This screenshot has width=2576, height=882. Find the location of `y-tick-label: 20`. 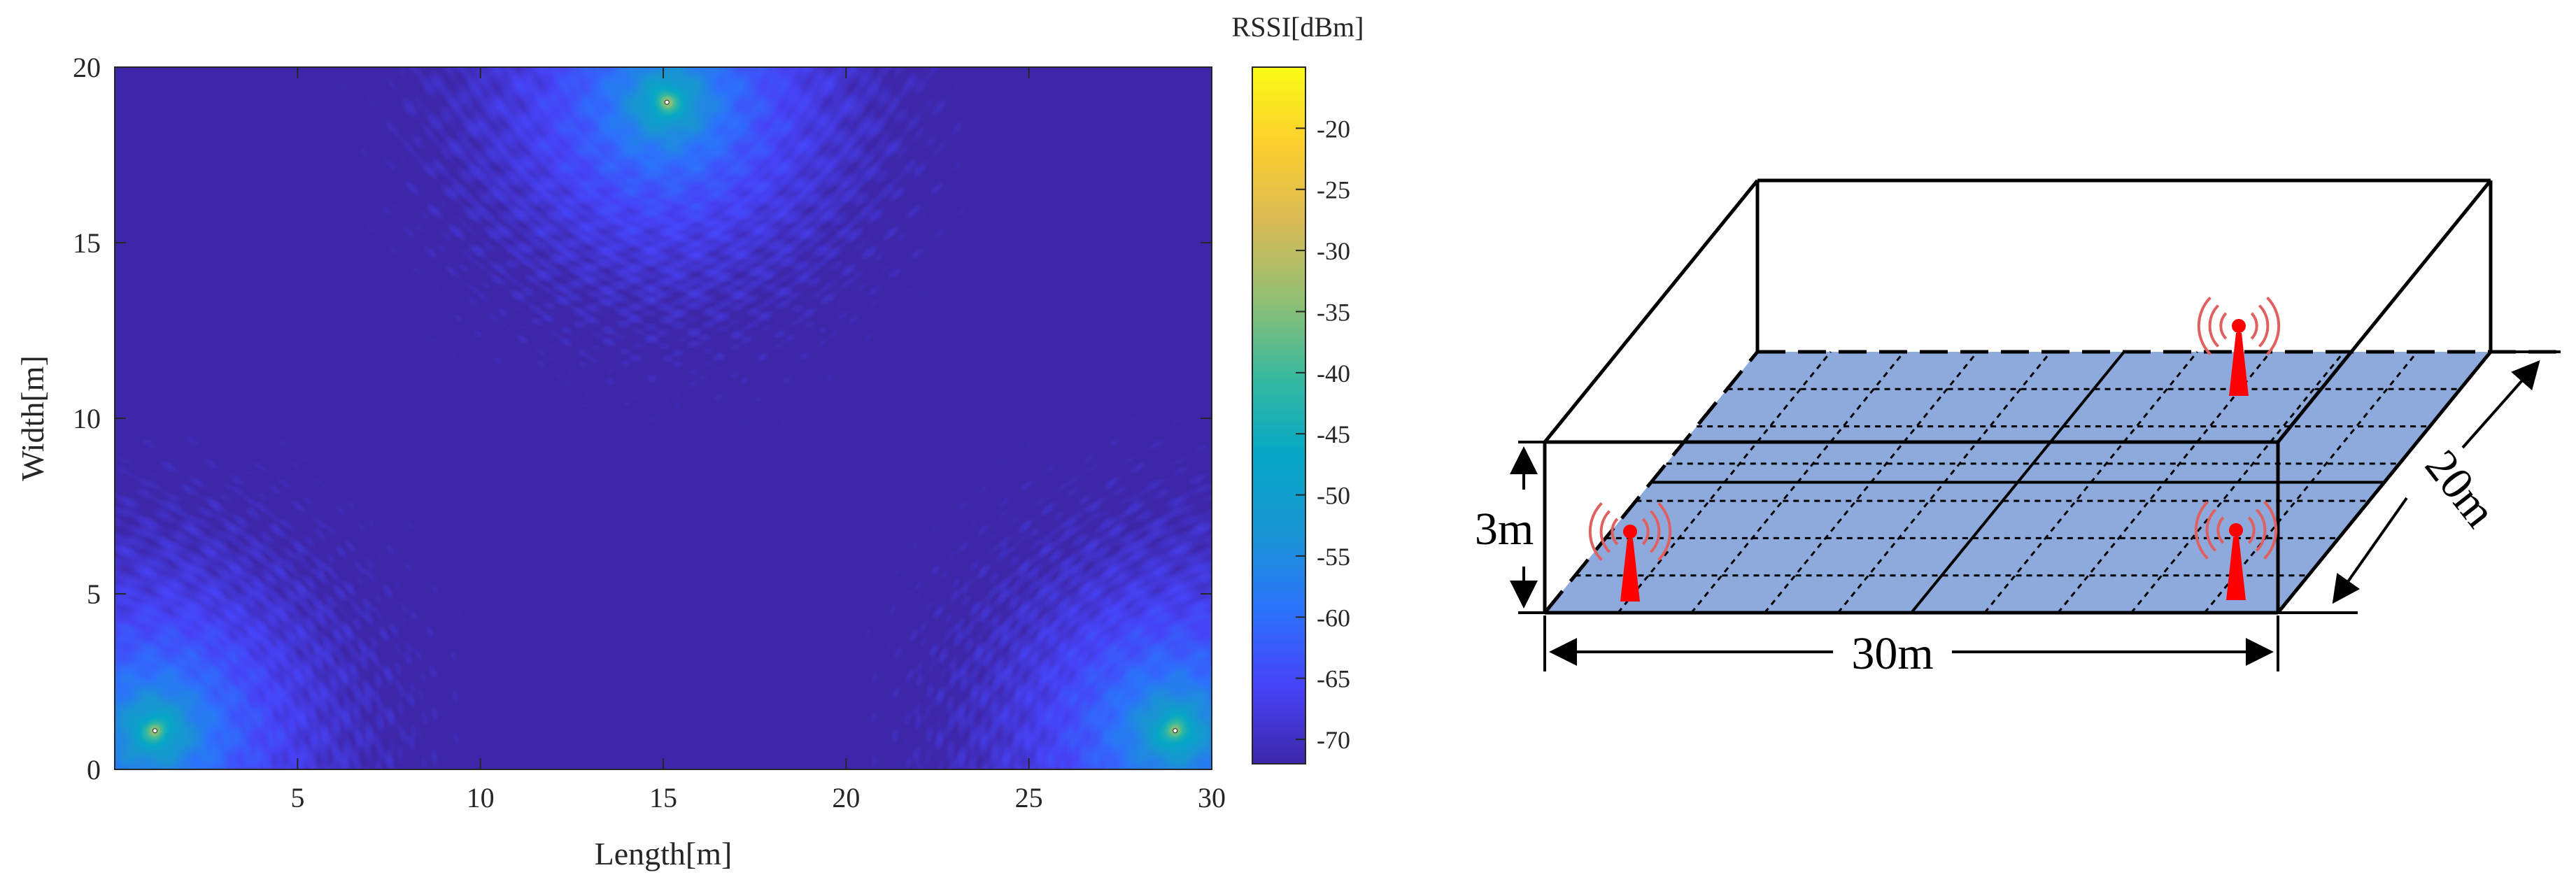

y-tick-label: 20 is located at coordinates (87, 67).